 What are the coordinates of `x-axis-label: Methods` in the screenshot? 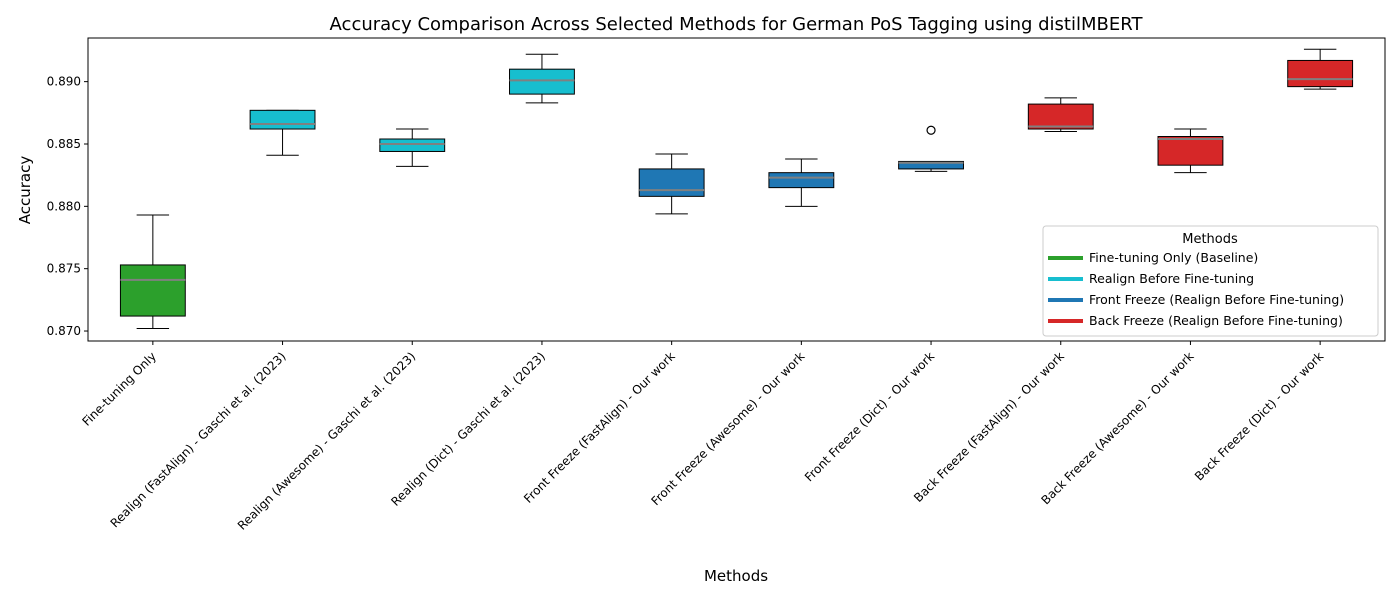 It's located at (736, 576).